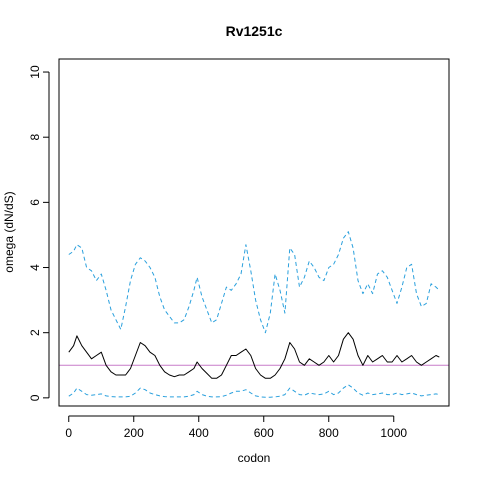 Image resolution: width=480 pixels, height=480 pixels. What do you see at coordinates (35, 72) in the screenshot?
I see `y-tick-label: 10` at bounding box center [35, 72].